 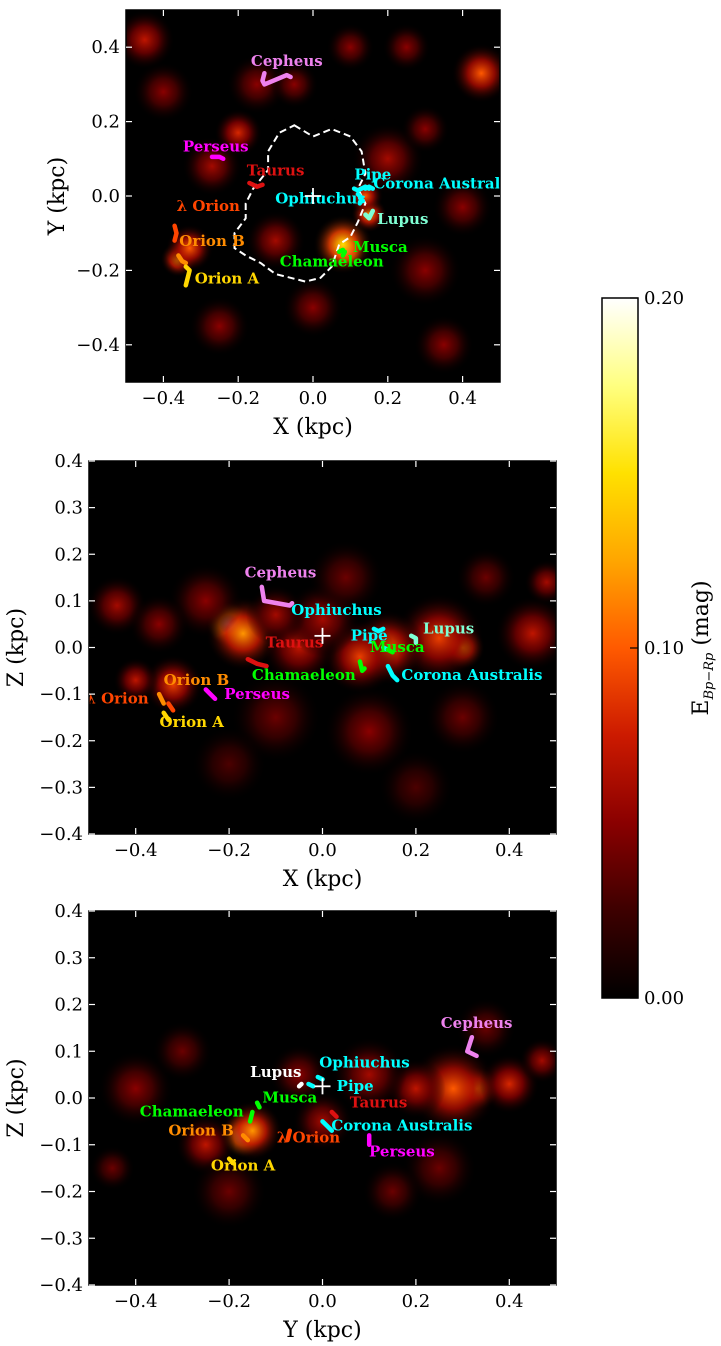 I want to click on colorbar-label-main: E, so click(x=701, y=708).